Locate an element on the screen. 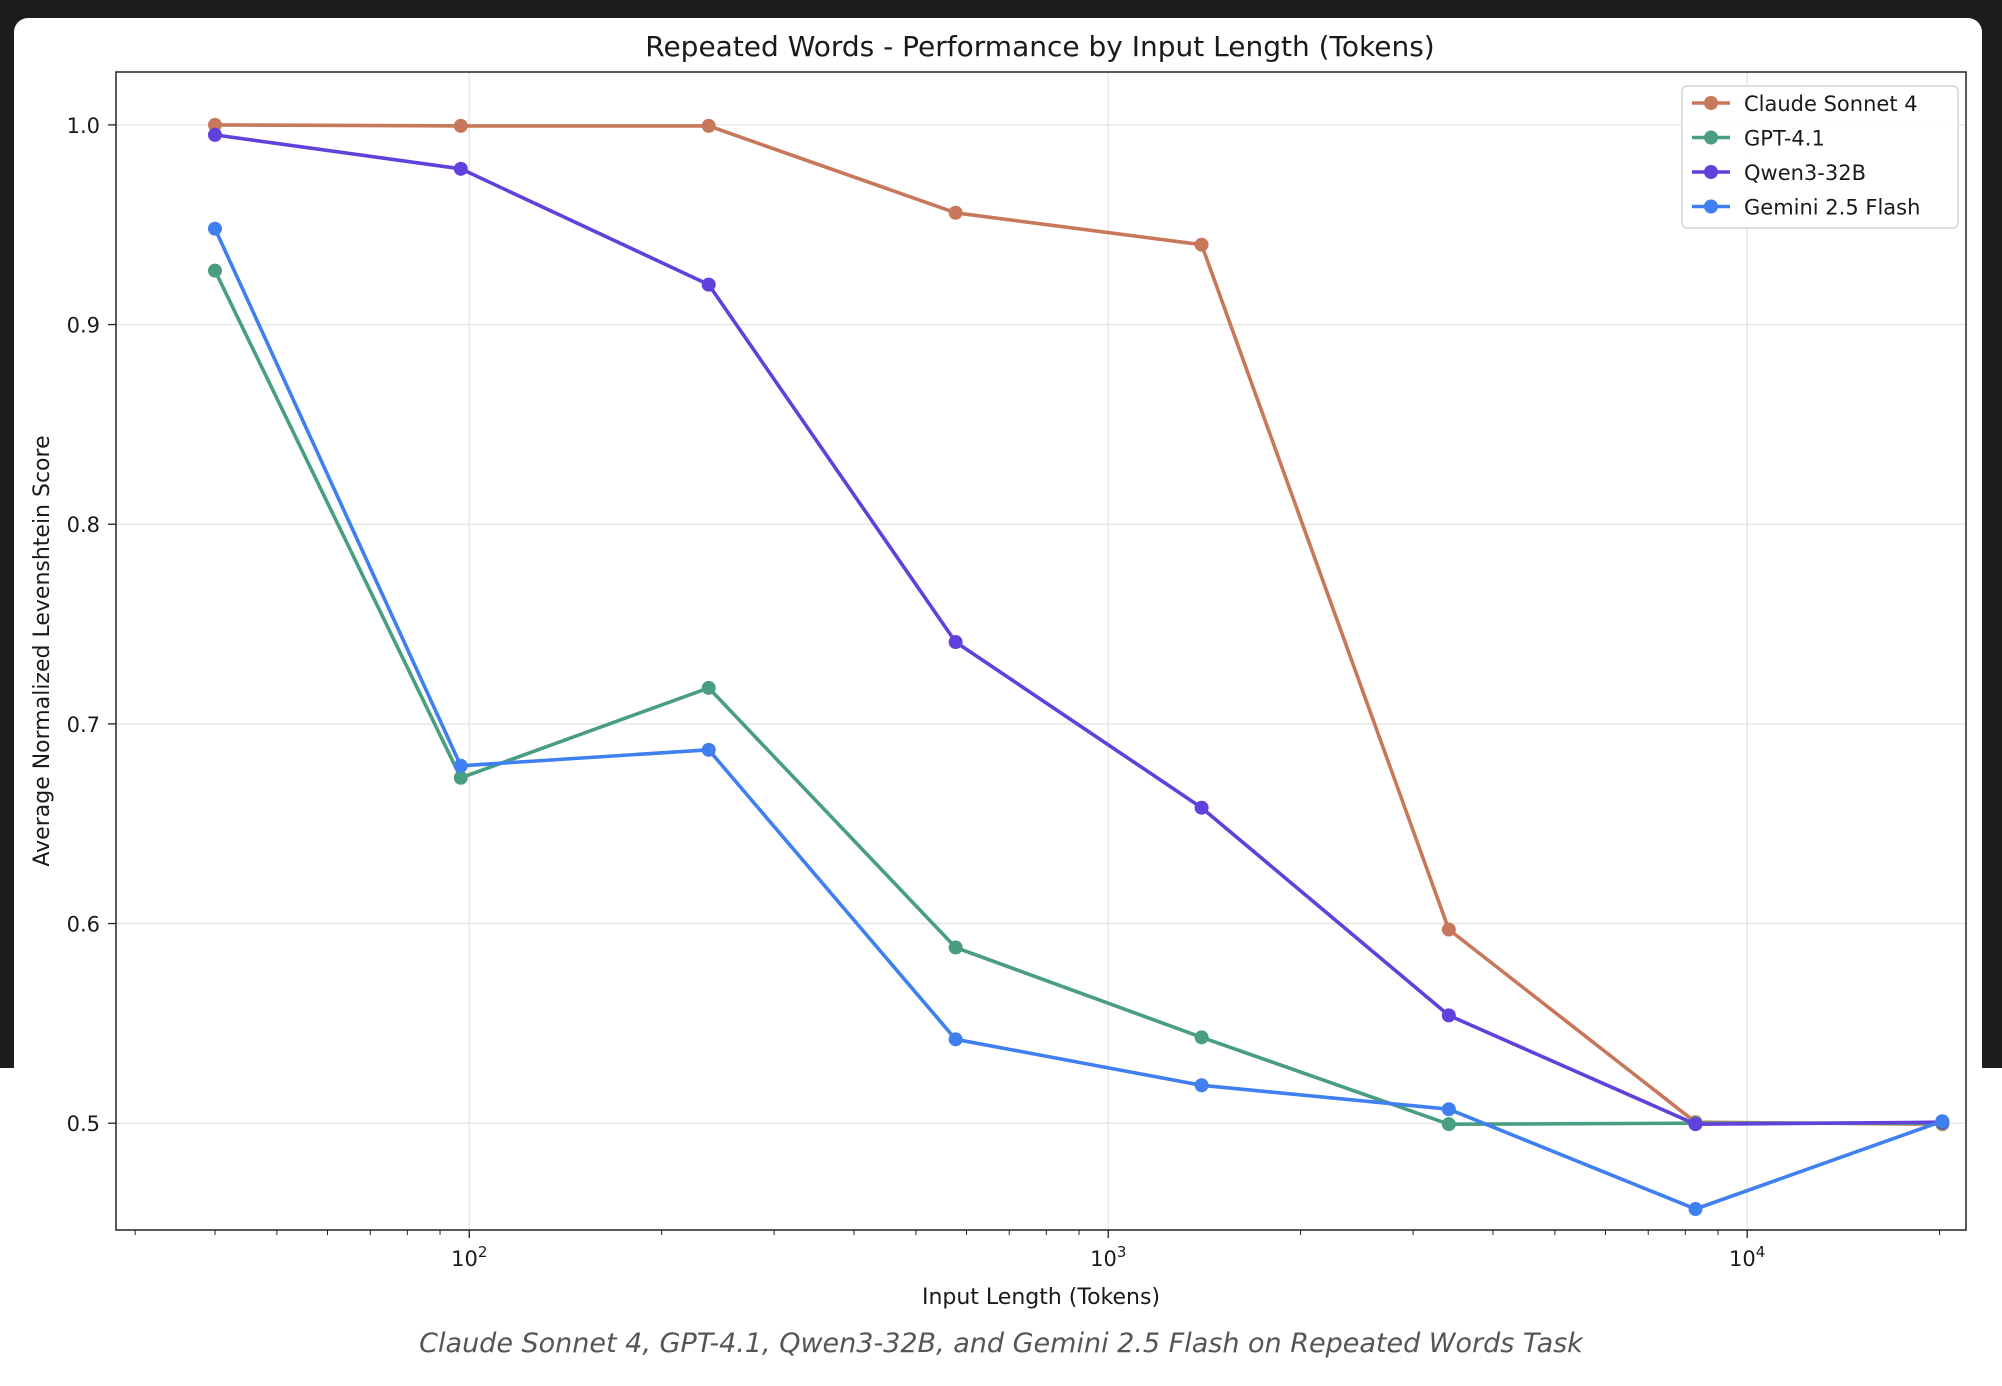 The height and width of the screenshot is (1386, 2002). y-tick-label: 0.9 is located at coordinates (83, 326).